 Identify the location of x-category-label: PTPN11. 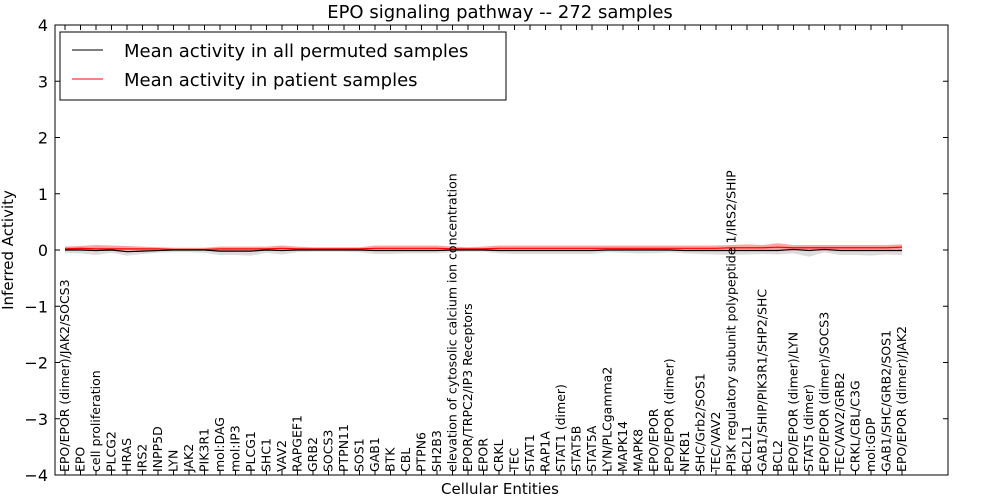
(343, 448).